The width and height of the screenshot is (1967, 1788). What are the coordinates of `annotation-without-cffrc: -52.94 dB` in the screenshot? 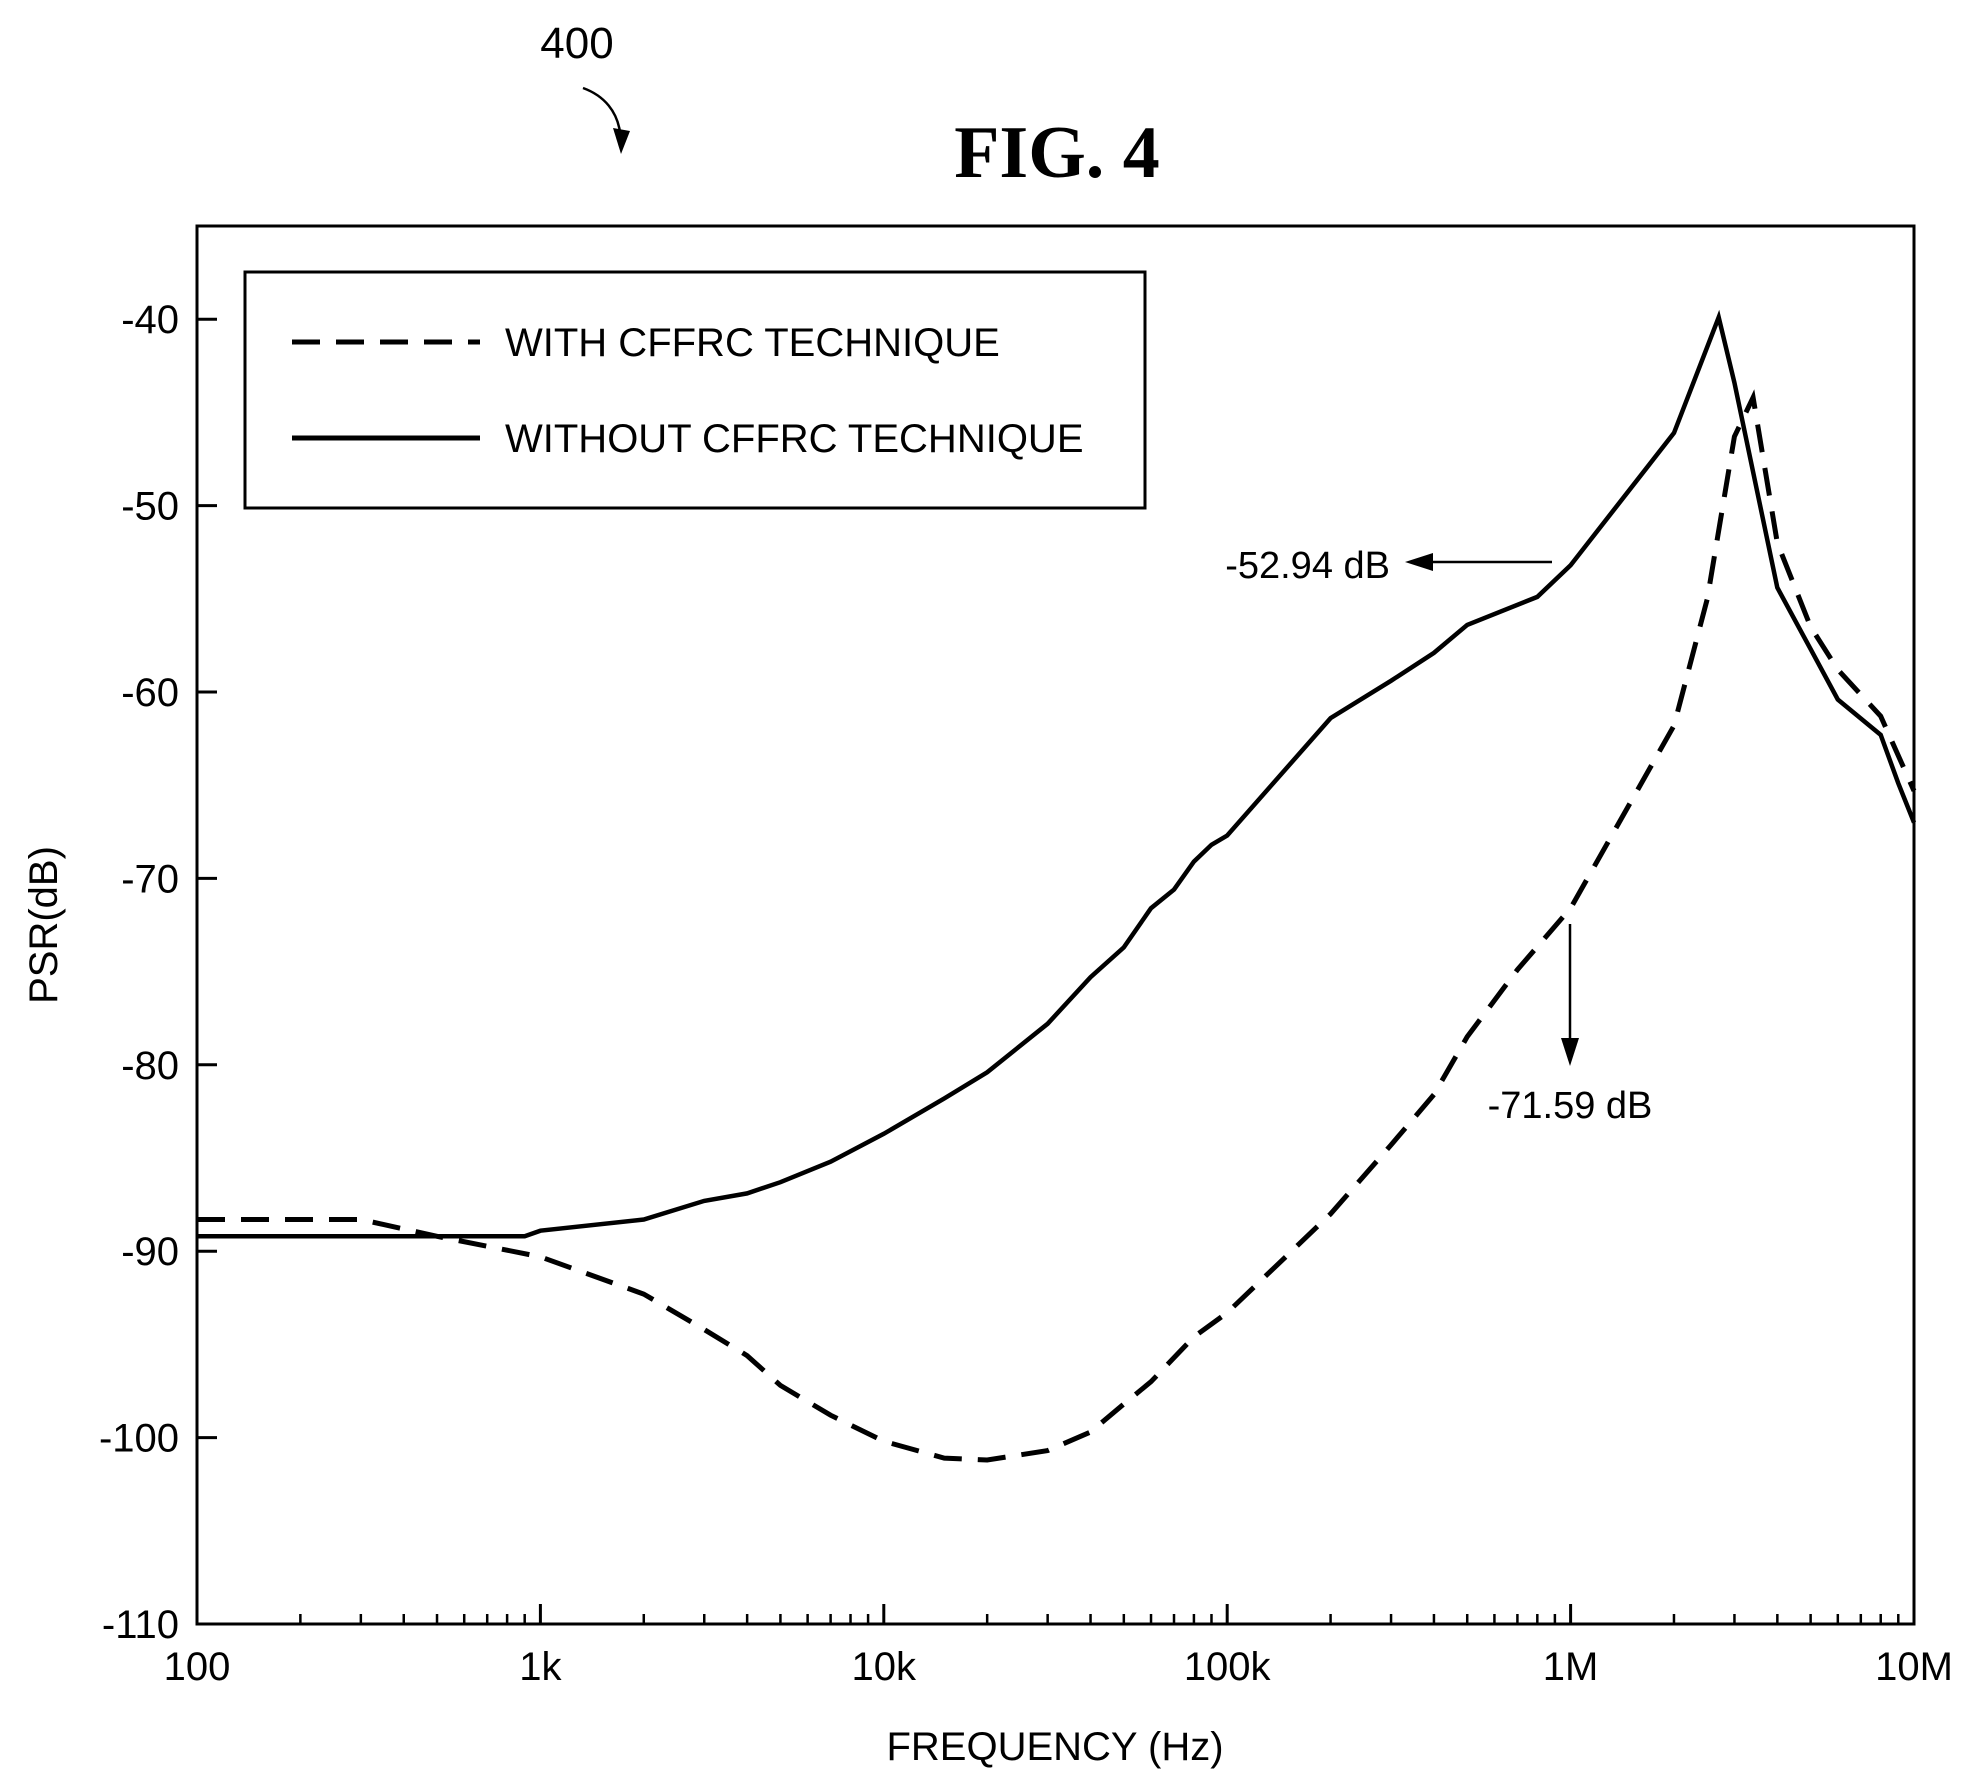 It's located at (1388, 566).